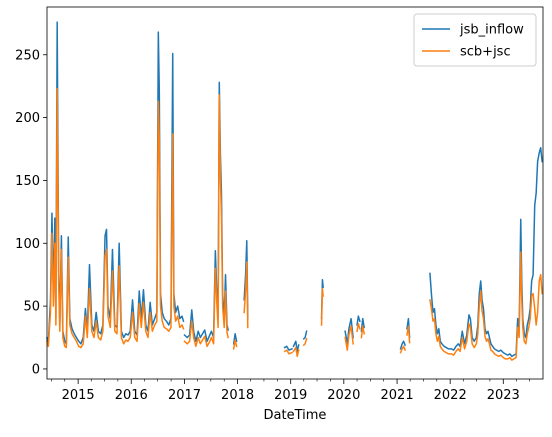 The image size is (552, 437). Describe the element at coordinates (131, 395) in the screenshot. I see `x-tick-label: 2016` at that location.